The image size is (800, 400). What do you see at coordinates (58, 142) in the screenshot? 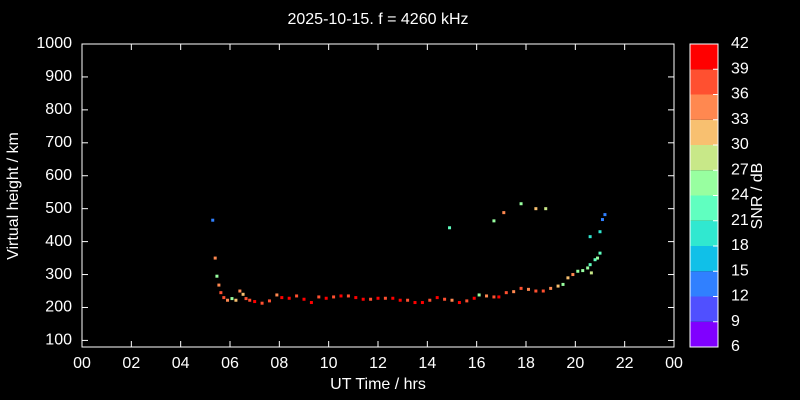
I see `y-tick-label: 700` at bounding box center [58, 142].